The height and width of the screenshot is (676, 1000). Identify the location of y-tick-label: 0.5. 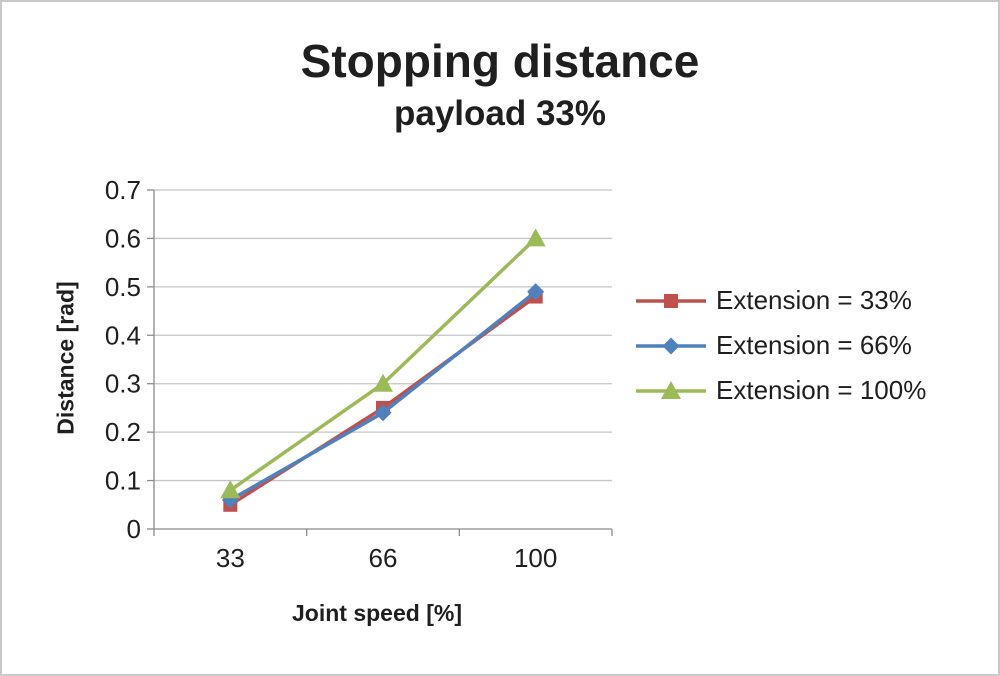
(123, 287).